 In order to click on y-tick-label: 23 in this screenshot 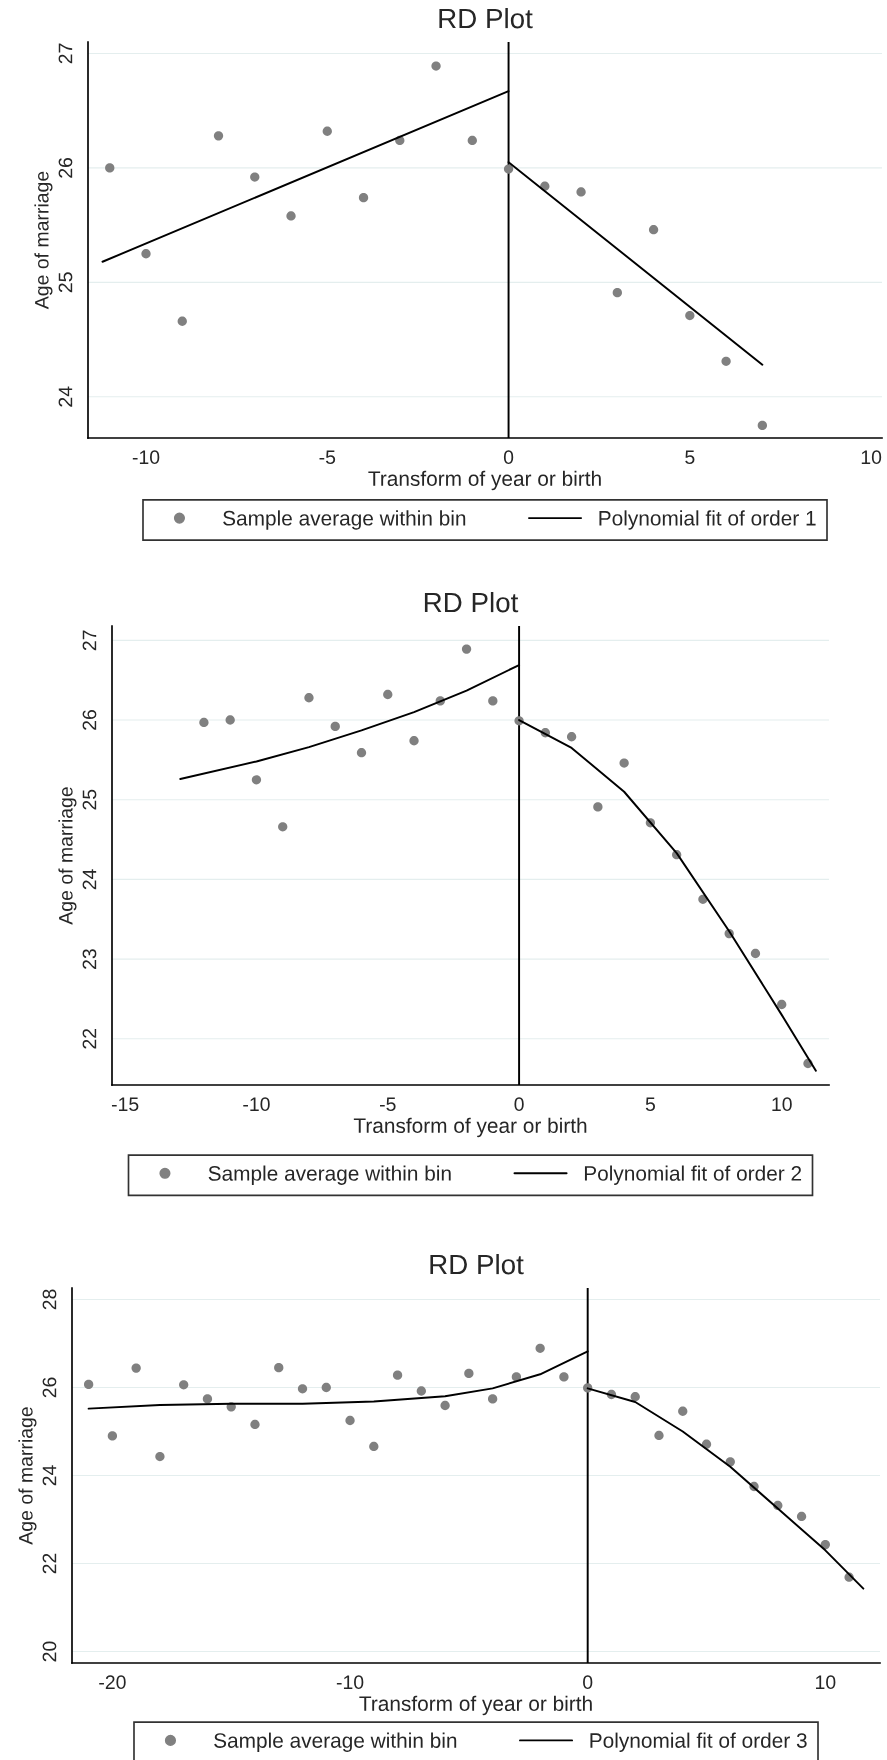, I will do `click(89, 959)`.